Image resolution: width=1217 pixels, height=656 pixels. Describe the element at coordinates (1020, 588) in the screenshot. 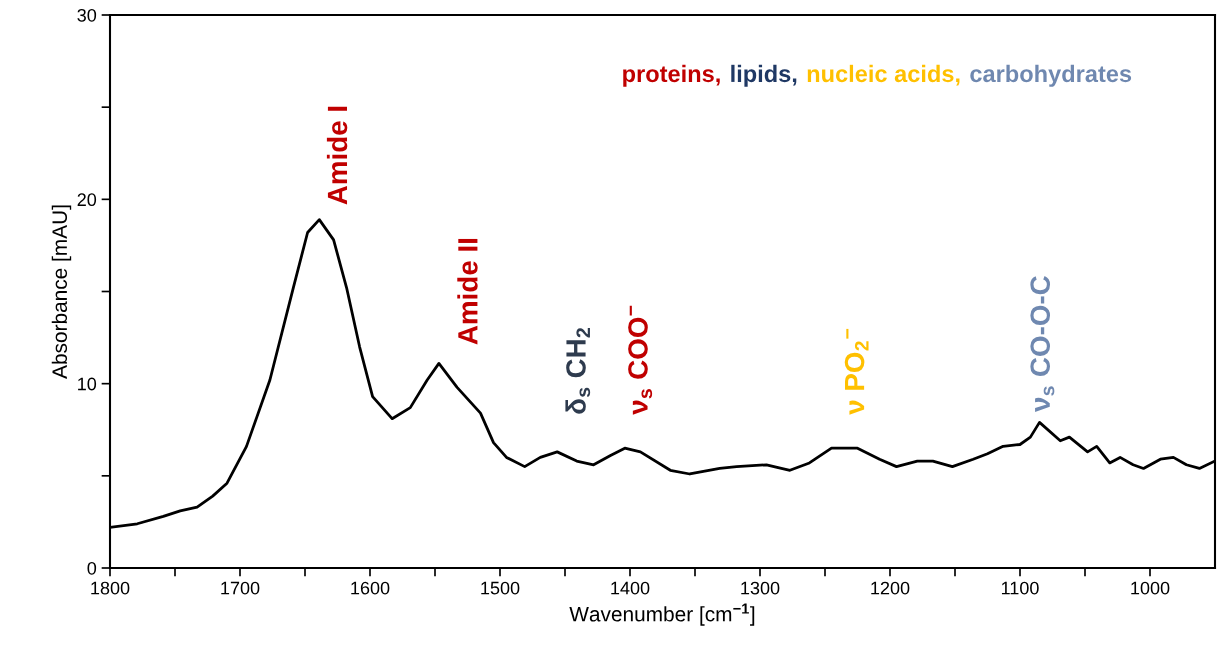

I see `x-tick-label: 1100` at that location.